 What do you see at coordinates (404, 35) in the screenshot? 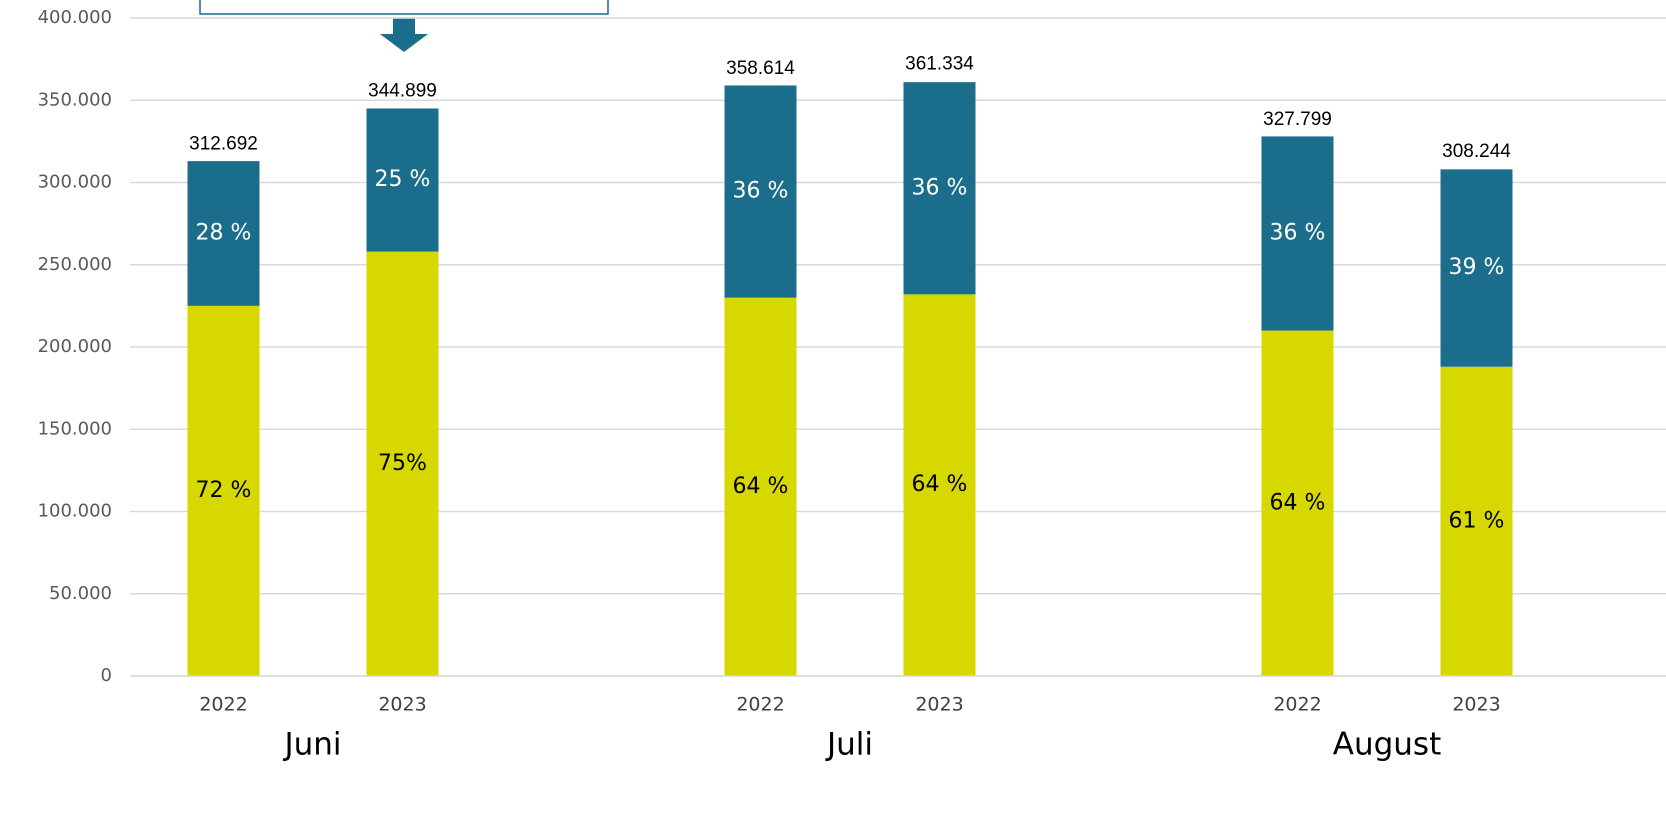
I see `annotation-arrow` at bounding box center [404, 35].